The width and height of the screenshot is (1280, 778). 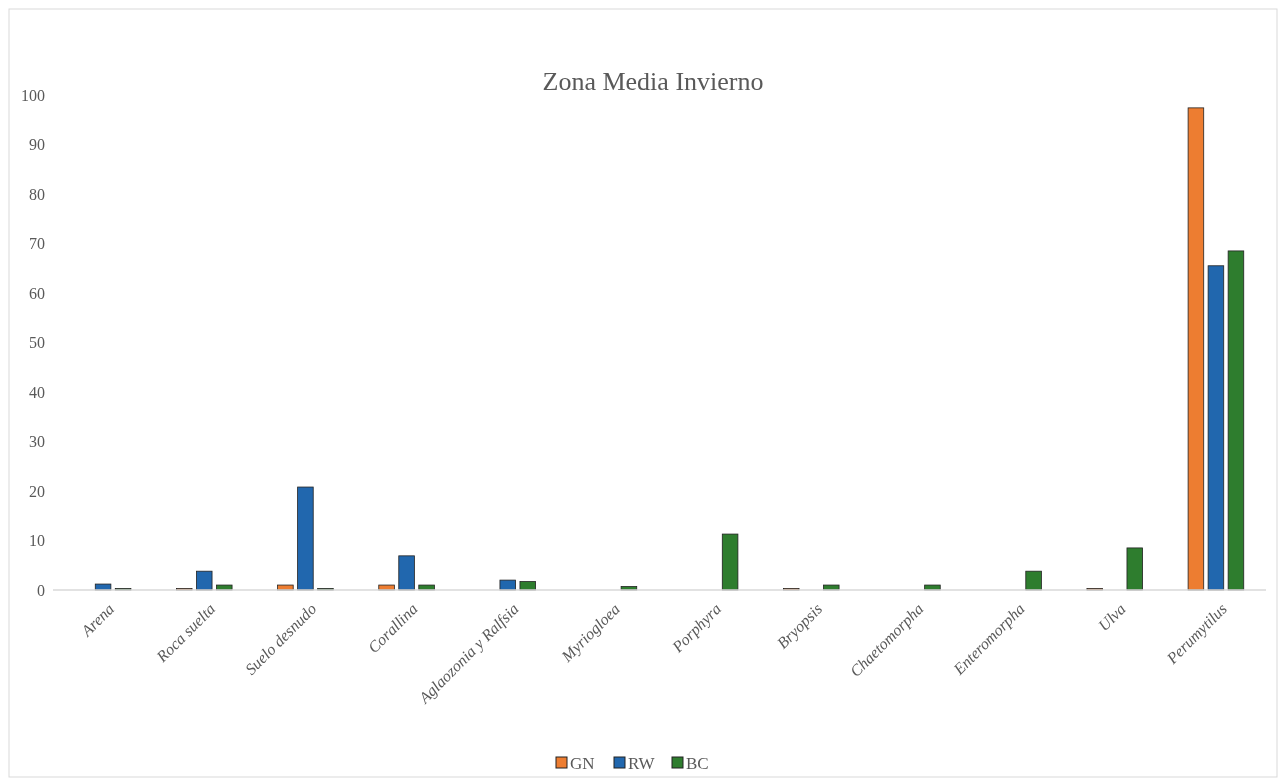 I want to click on y-tick-label: 10, so click(x=37, y=541).